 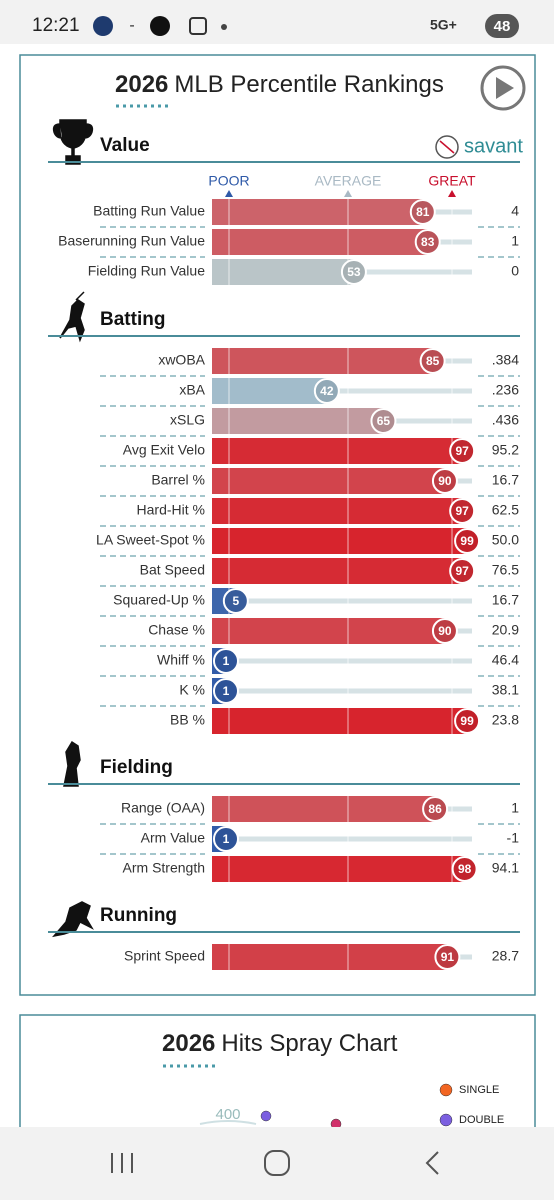 I want to click on nav-bar, so click(x=277, y=1163).